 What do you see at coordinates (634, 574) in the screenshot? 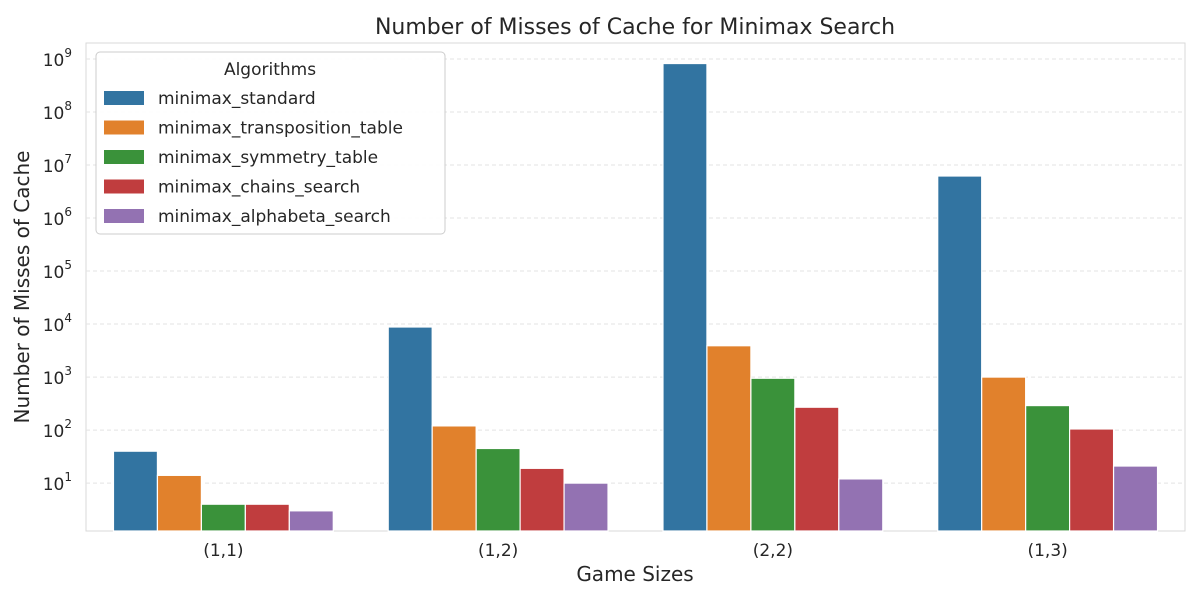
I see `x-axis-label: Game Sizes` at bounding box center [634, 574].